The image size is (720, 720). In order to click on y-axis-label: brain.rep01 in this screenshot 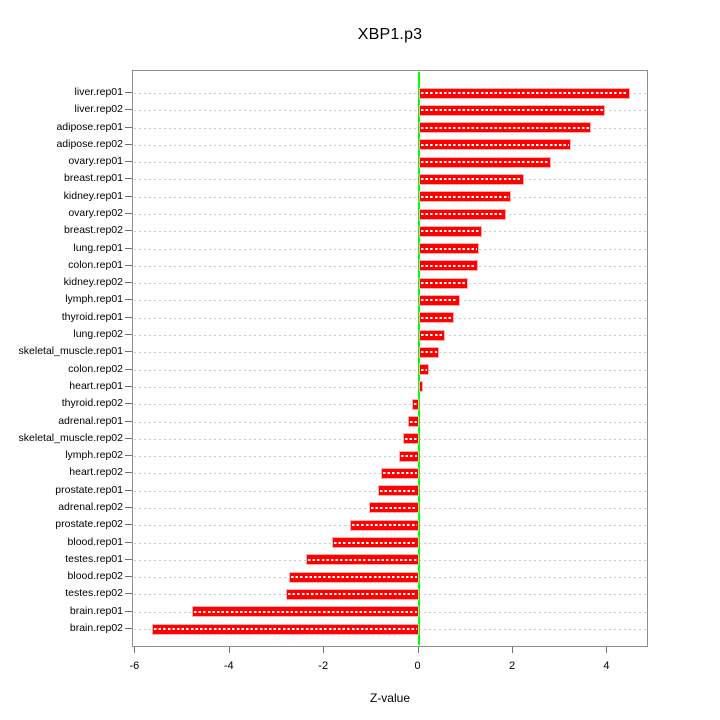, I will do `click(96, 610)`.